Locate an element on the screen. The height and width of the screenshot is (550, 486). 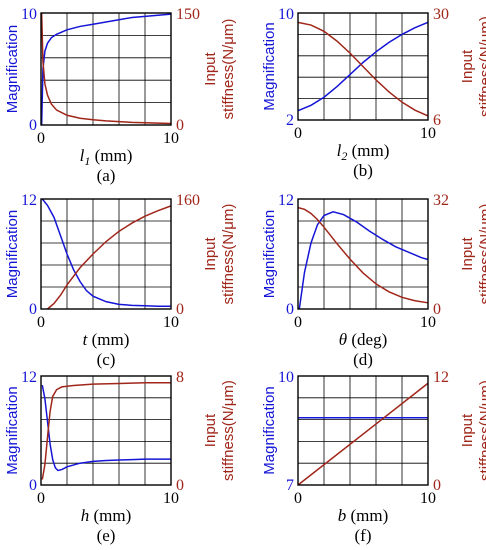
y-right-tick-max: 150 is located at coordinates (188, 14).